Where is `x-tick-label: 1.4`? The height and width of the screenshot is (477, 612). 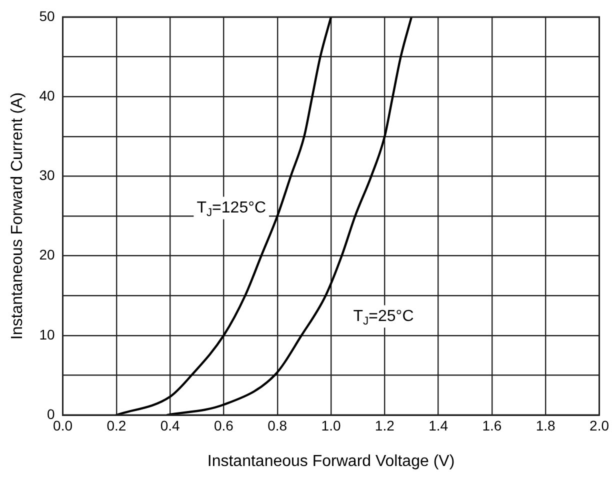
x-tick-label: 1.4 is located at coordinates (438, 425).